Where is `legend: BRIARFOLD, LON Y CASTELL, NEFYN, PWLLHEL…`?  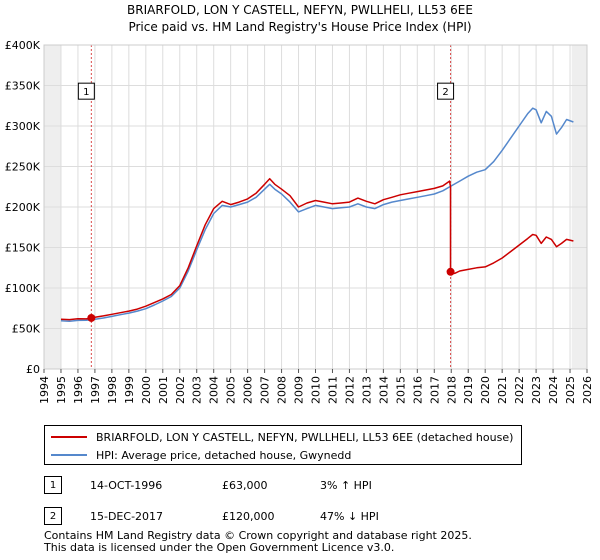
legend: BRIARFOLD, LON Y CASTELL, NEFYN, PWLLHEL… is located at coordinates (283, 445).